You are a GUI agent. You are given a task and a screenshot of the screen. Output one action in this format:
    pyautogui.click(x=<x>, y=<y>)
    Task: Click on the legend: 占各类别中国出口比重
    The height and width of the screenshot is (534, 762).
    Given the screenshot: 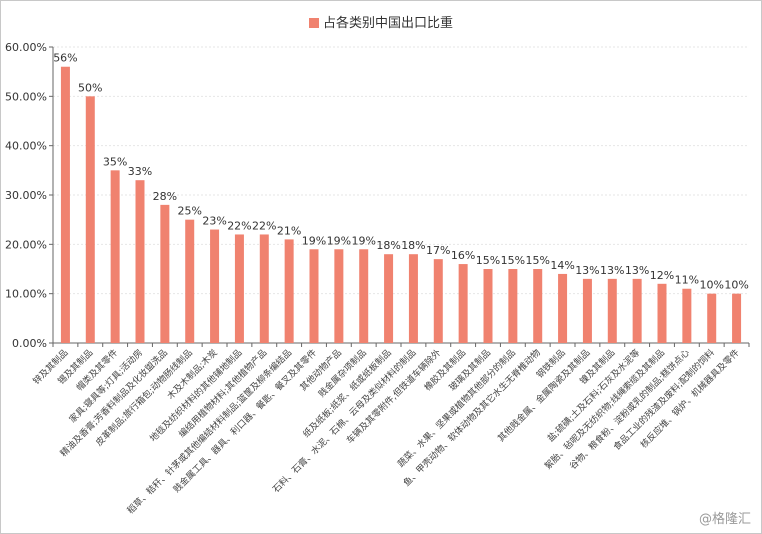 What is the action you would take?
    pyautogui.click(x=381, y=21)
    